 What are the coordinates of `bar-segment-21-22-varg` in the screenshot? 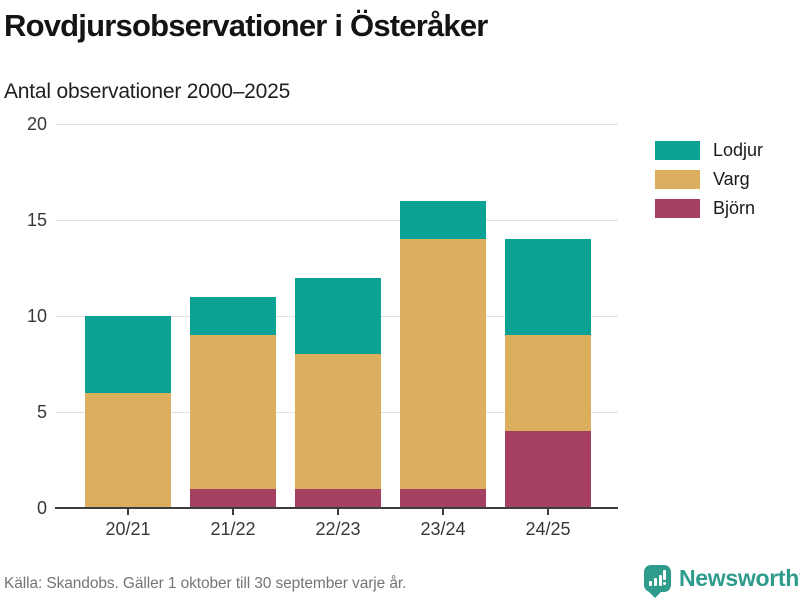 It's located at (233, 412).